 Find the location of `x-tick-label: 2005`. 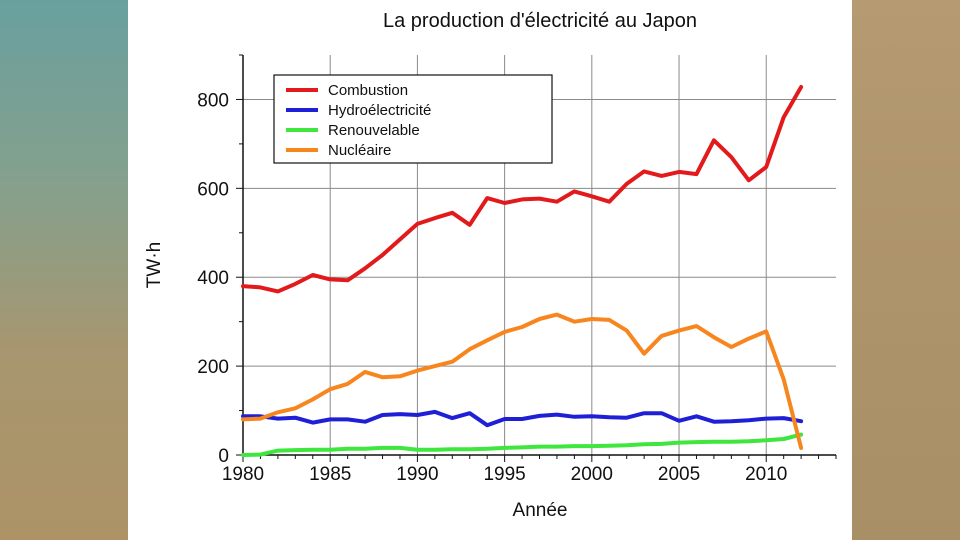

x-tick-label: 2005 is located at coordinates (679, 474).